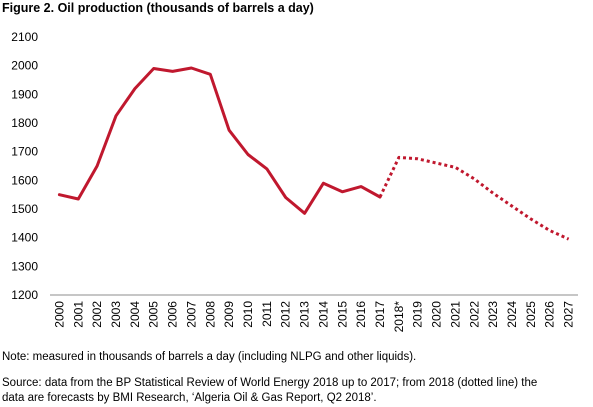  I want to click on x-tick-label: 2023, so click(493, 314).